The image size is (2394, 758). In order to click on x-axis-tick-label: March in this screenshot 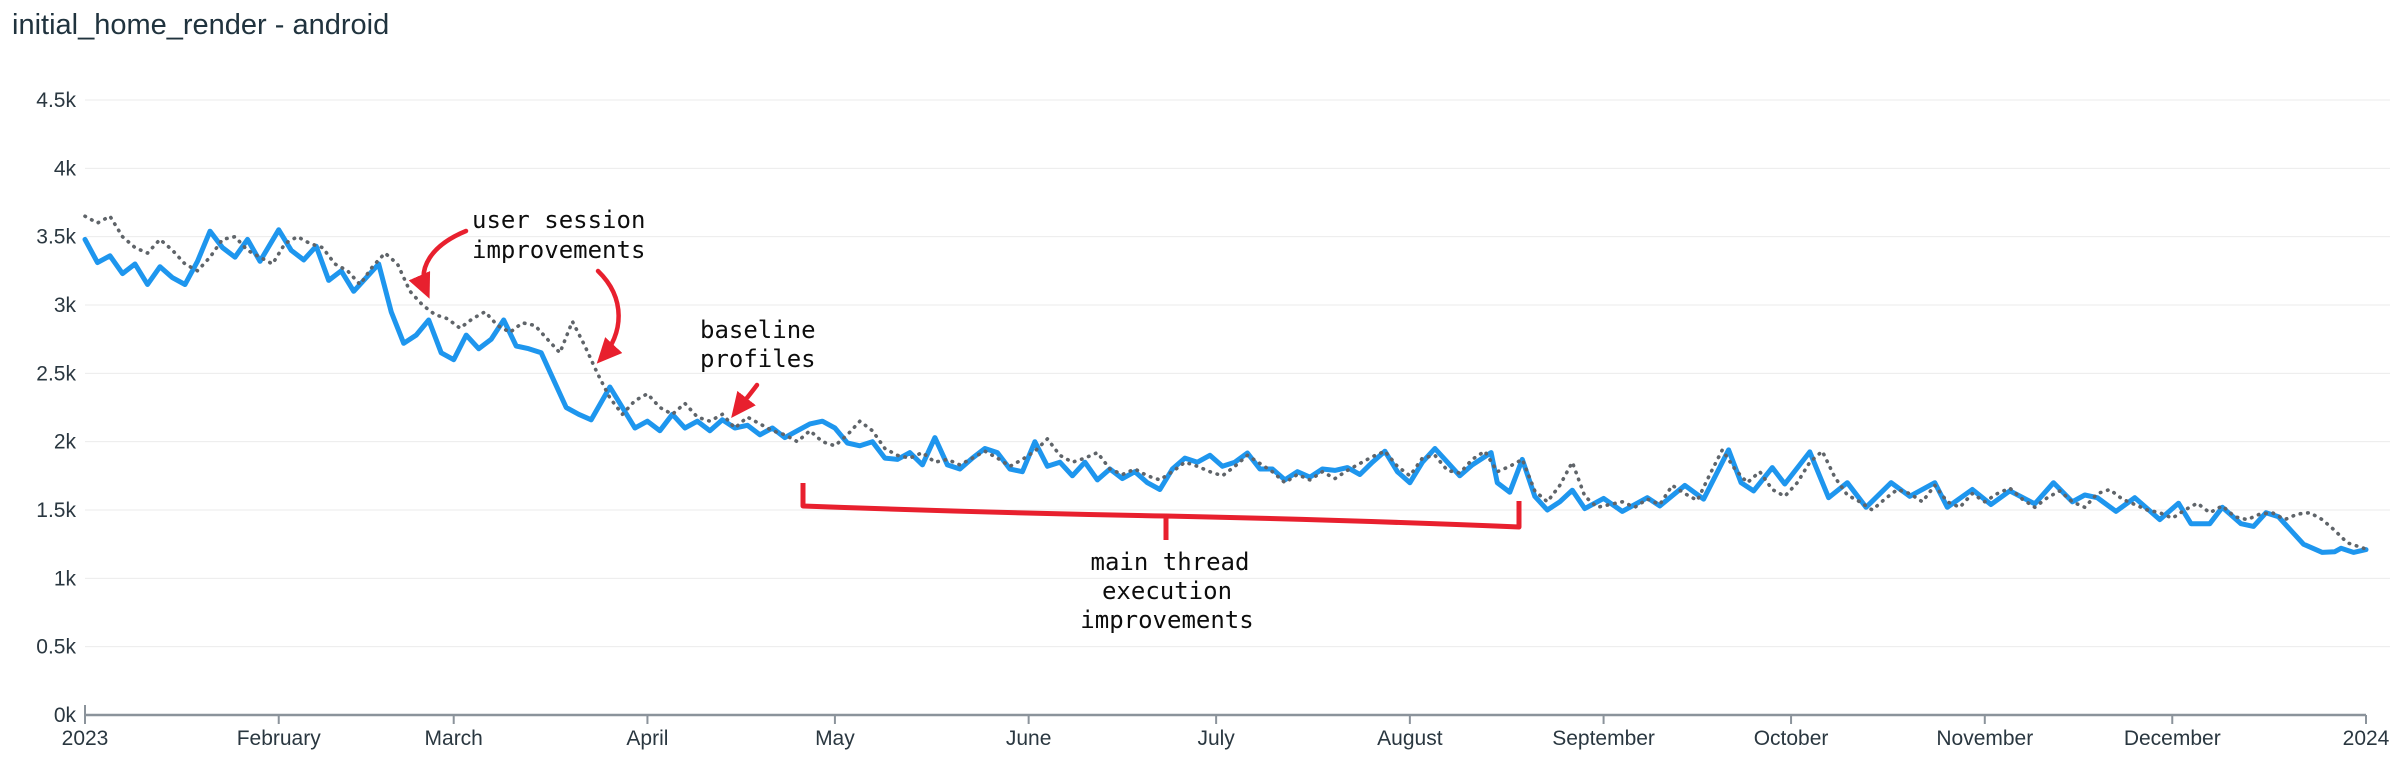, I will do `click(454, 738)`.